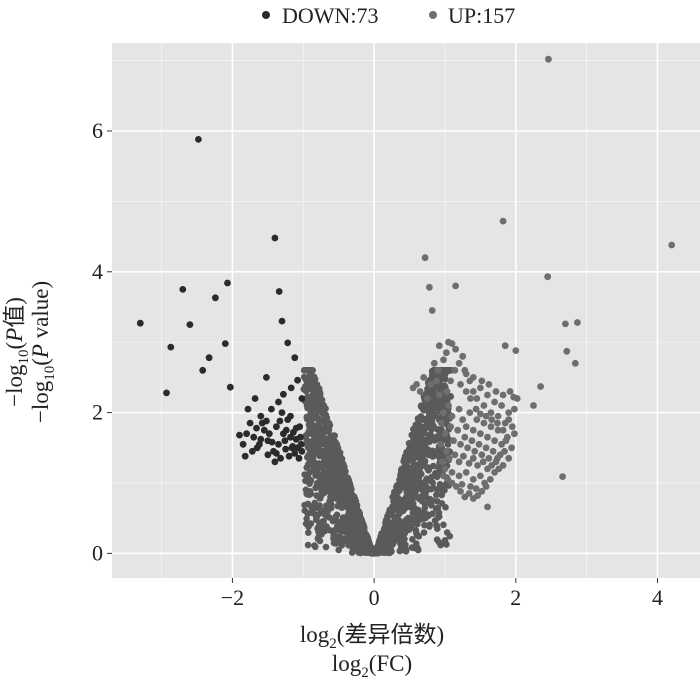  I want to click on y-axis-ticks: 0 2 4 6, so click(102, 341).